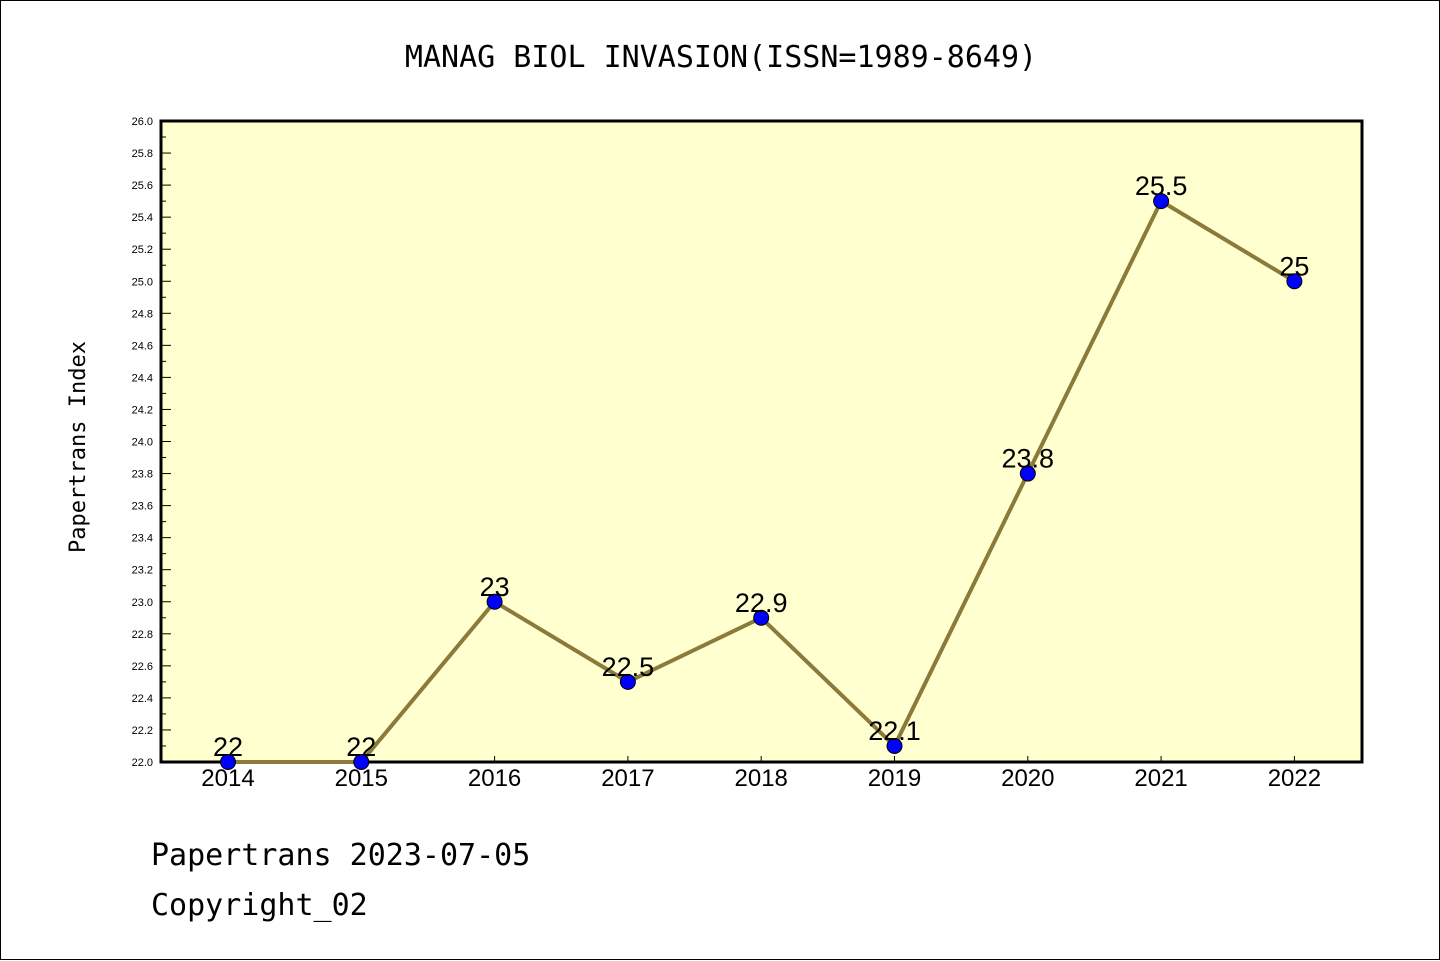 The height and width of the screenshot is (961, 1440). Describe the element at coordinates (142, 410) in the screenshot. I see `y-tick-label: 24.2` at that location.